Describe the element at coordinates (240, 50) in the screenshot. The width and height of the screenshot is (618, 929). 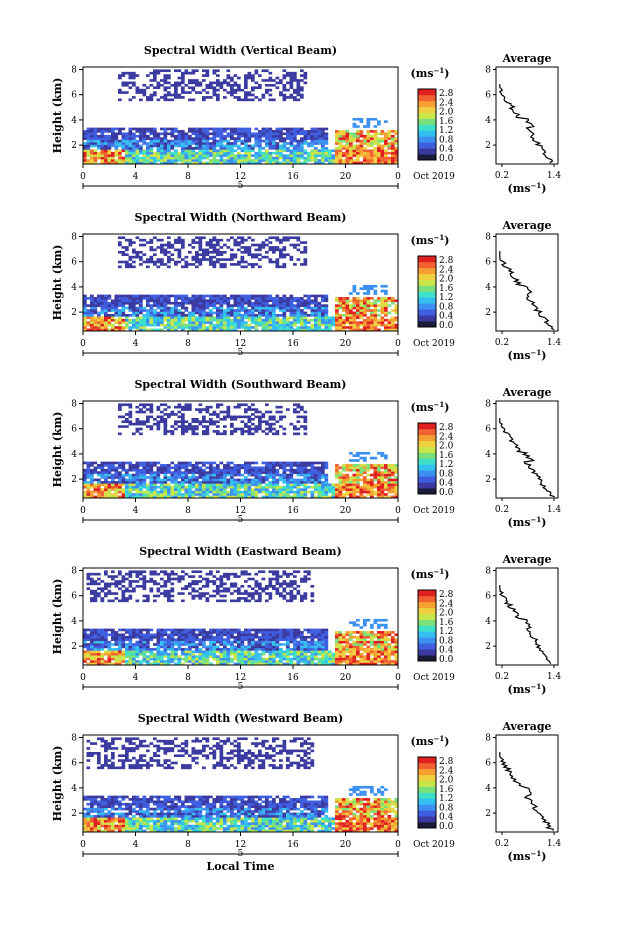
I see `panel-title: Spectral Width (Vertical Beam)` at that location.